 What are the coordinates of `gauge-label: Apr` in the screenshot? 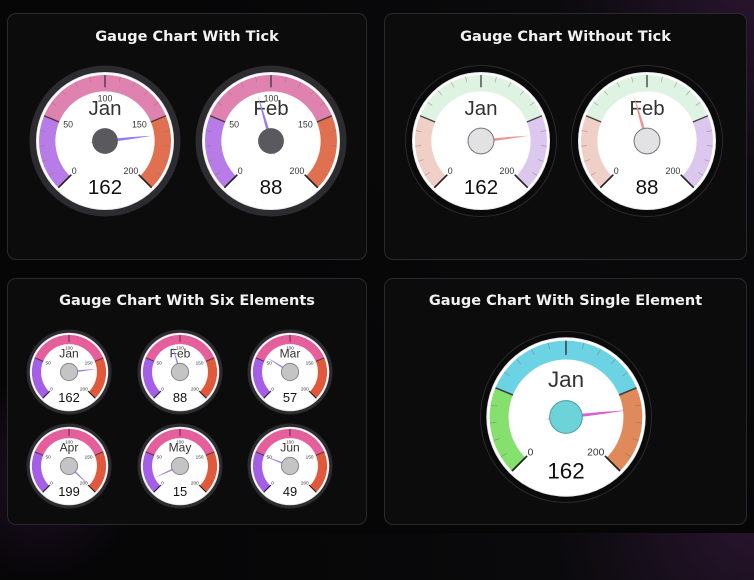 It's located at (69, 447).